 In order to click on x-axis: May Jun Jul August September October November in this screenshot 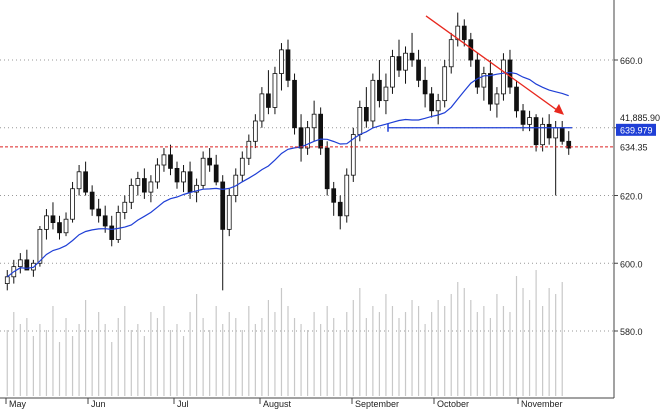, I will do `click(284, 403)`.